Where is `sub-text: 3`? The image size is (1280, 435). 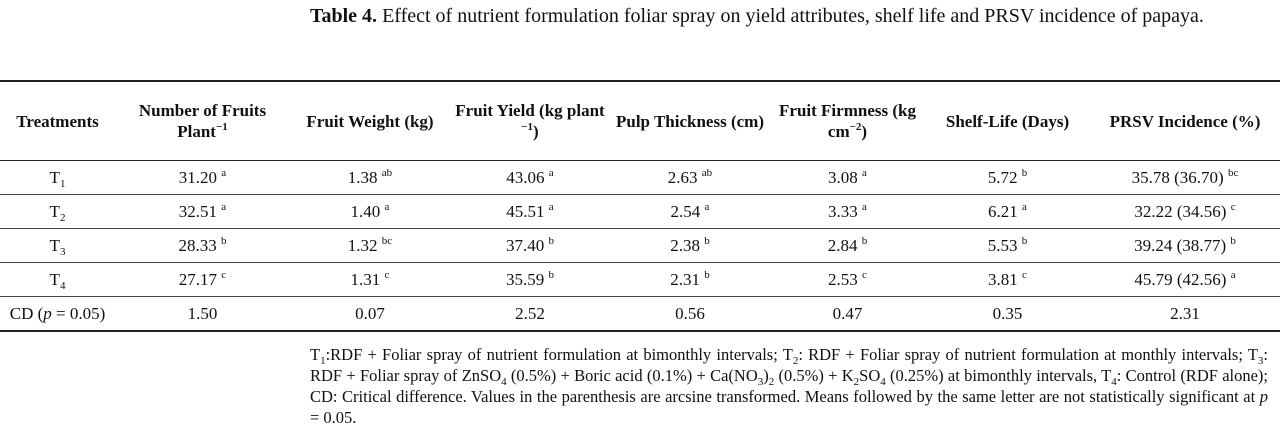 sub-text: 3 is located at coordinates (760, 382).